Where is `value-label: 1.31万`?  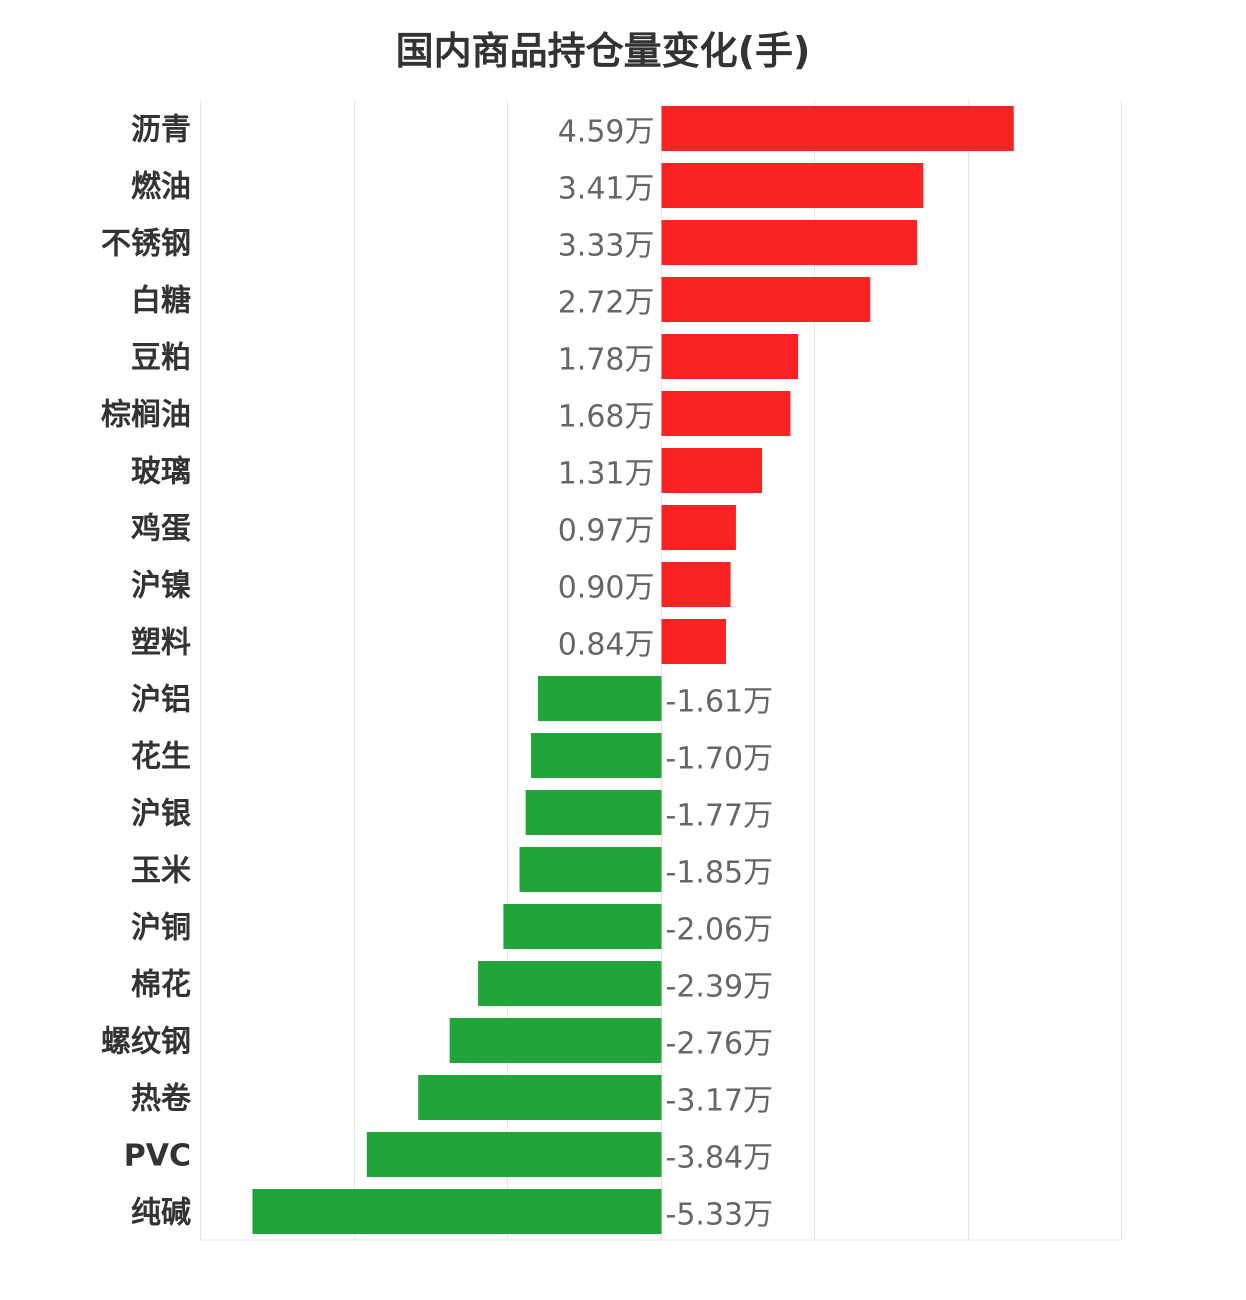 value-label: 1.31万 is located at coordinates (606, 474).